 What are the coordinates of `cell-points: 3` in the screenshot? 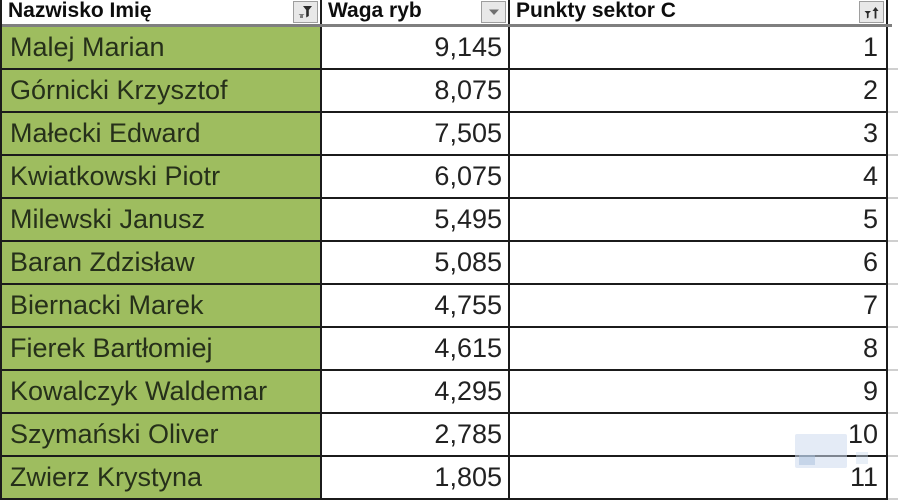 It's located at (699, 134).